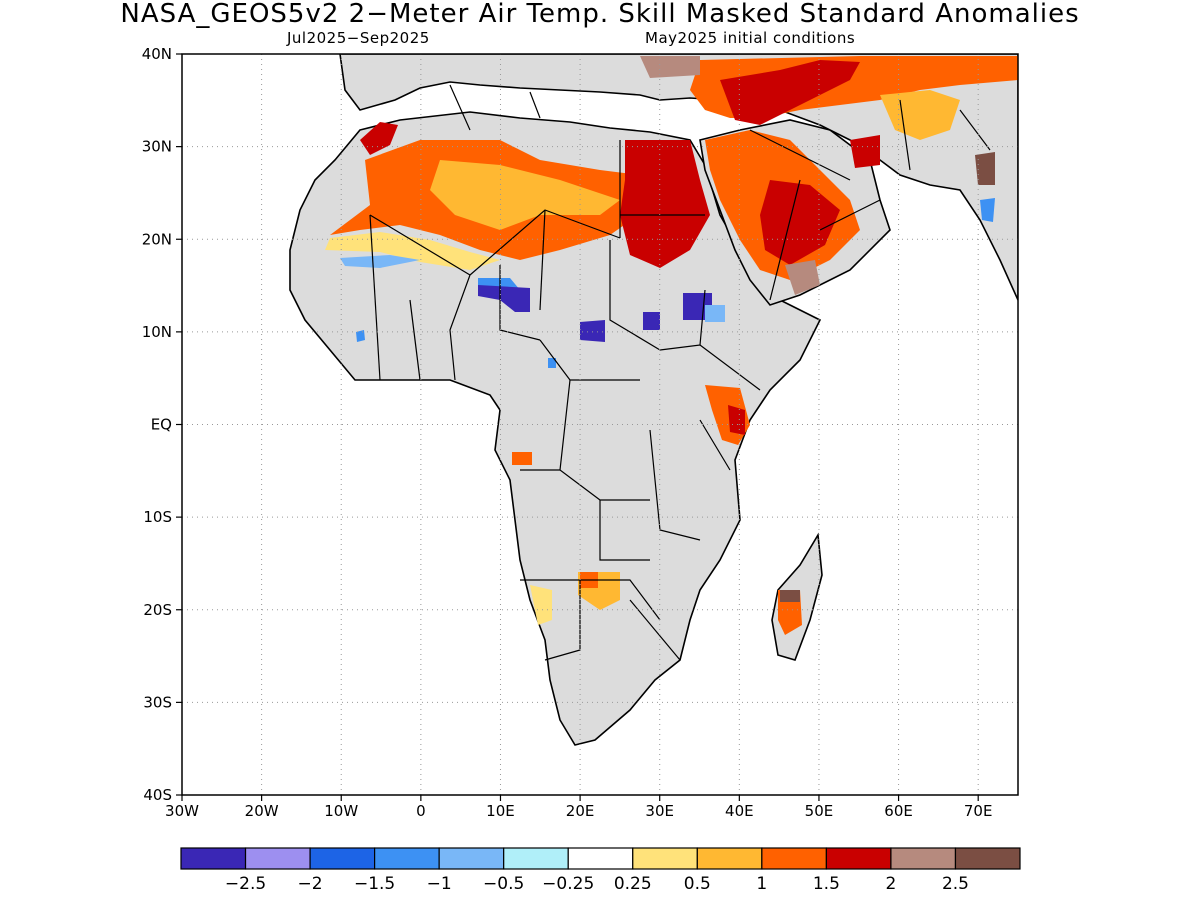 The width and height of the screenshot is (1200, 900). Describe the element at coordinates (802, 277) in the screenshot. I see `anomaly-brown-oman` at that location.